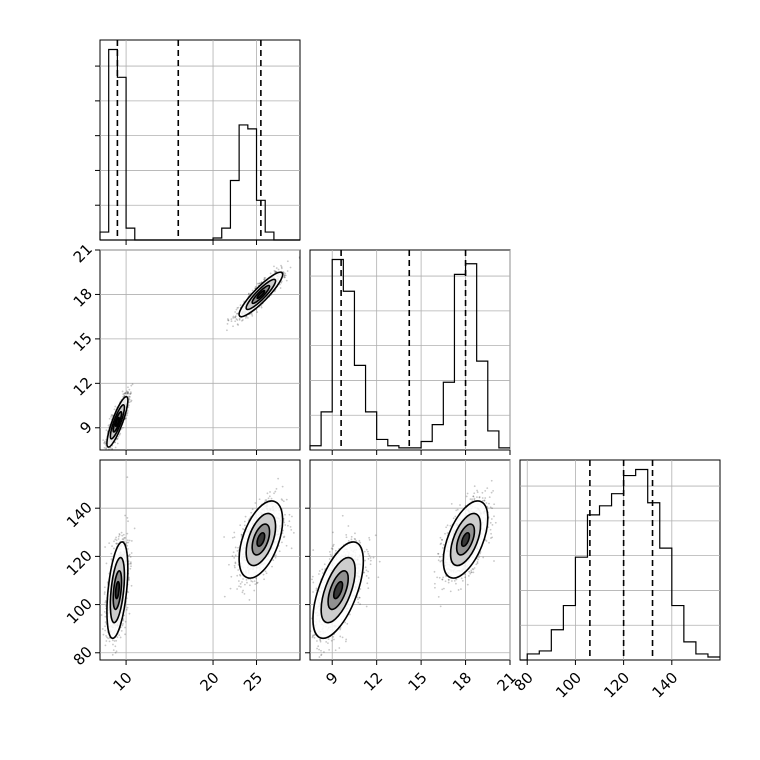  I want to click on points-group, so click(201, 355).